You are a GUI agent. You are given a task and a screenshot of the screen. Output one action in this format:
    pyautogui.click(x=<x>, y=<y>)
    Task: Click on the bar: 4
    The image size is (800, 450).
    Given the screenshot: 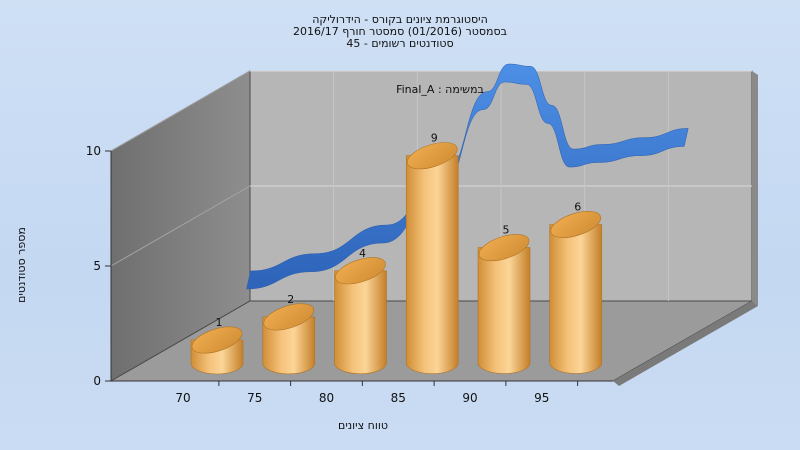 What is the action you would take?
    pyautogui.click(x=360, y=311)
    